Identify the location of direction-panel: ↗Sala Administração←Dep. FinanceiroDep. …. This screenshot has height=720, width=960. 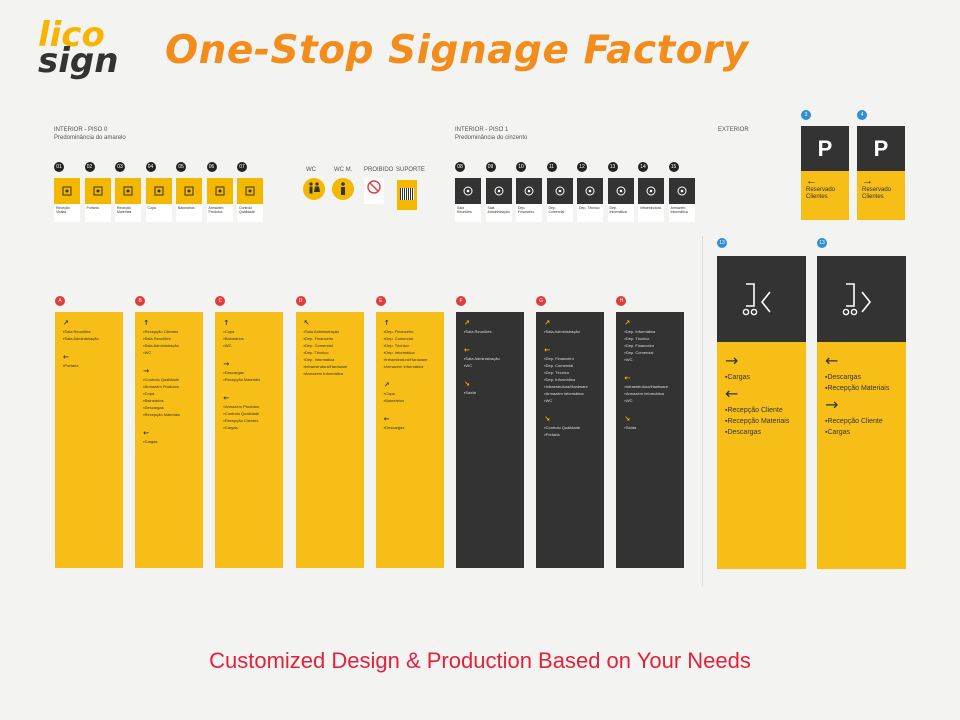
(570, 440).